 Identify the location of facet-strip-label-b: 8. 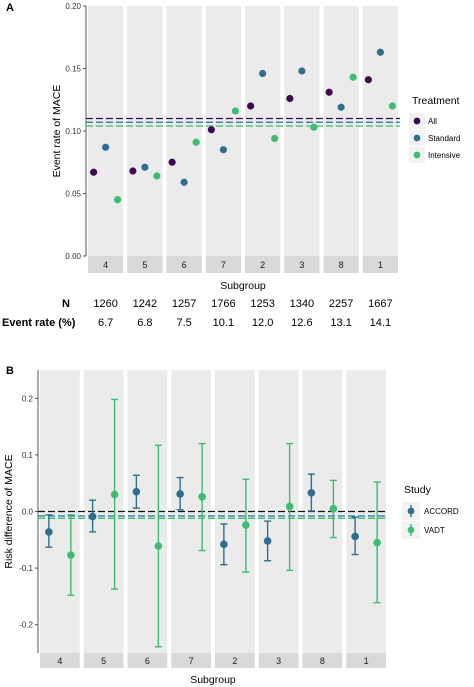
(322, 661).